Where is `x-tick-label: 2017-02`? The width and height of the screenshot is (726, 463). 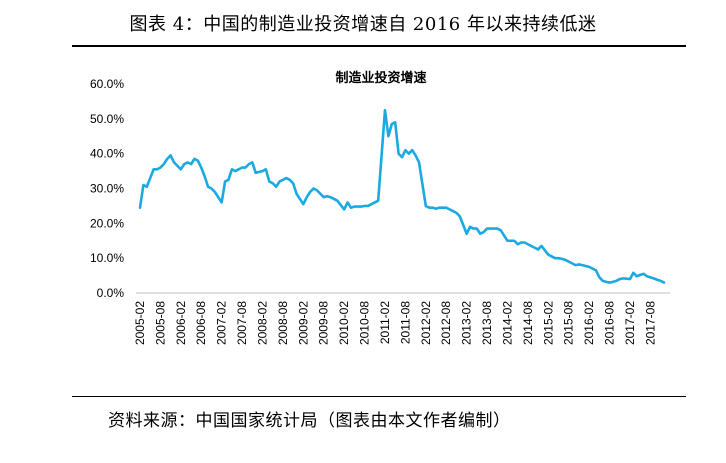
x-tick-label: 2017-02 is located at coordinates (630, 323).